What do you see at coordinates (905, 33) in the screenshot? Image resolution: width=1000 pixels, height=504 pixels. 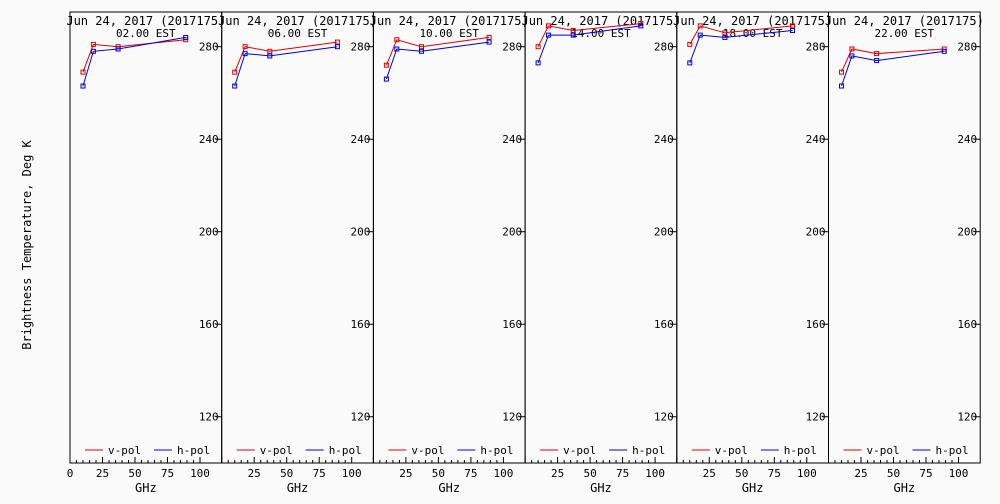 I see `panel-time: 22.00 EST` at bounding box center [905, 33].